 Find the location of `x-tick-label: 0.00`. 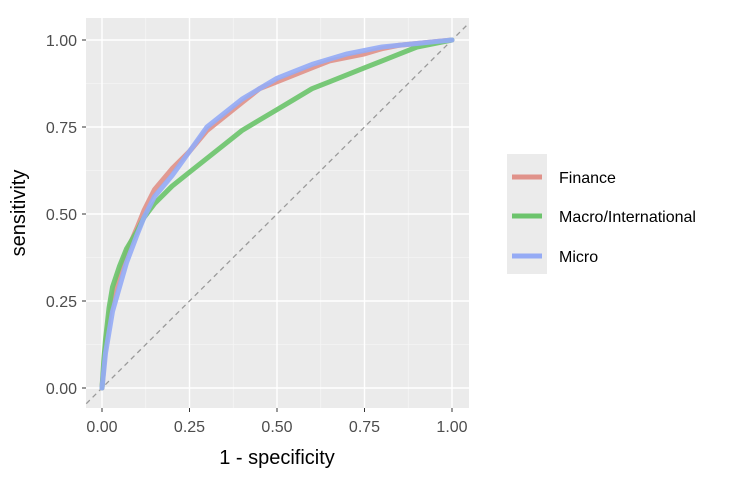

x-tick-label: 0.00 is located at coordinates (101, 427).